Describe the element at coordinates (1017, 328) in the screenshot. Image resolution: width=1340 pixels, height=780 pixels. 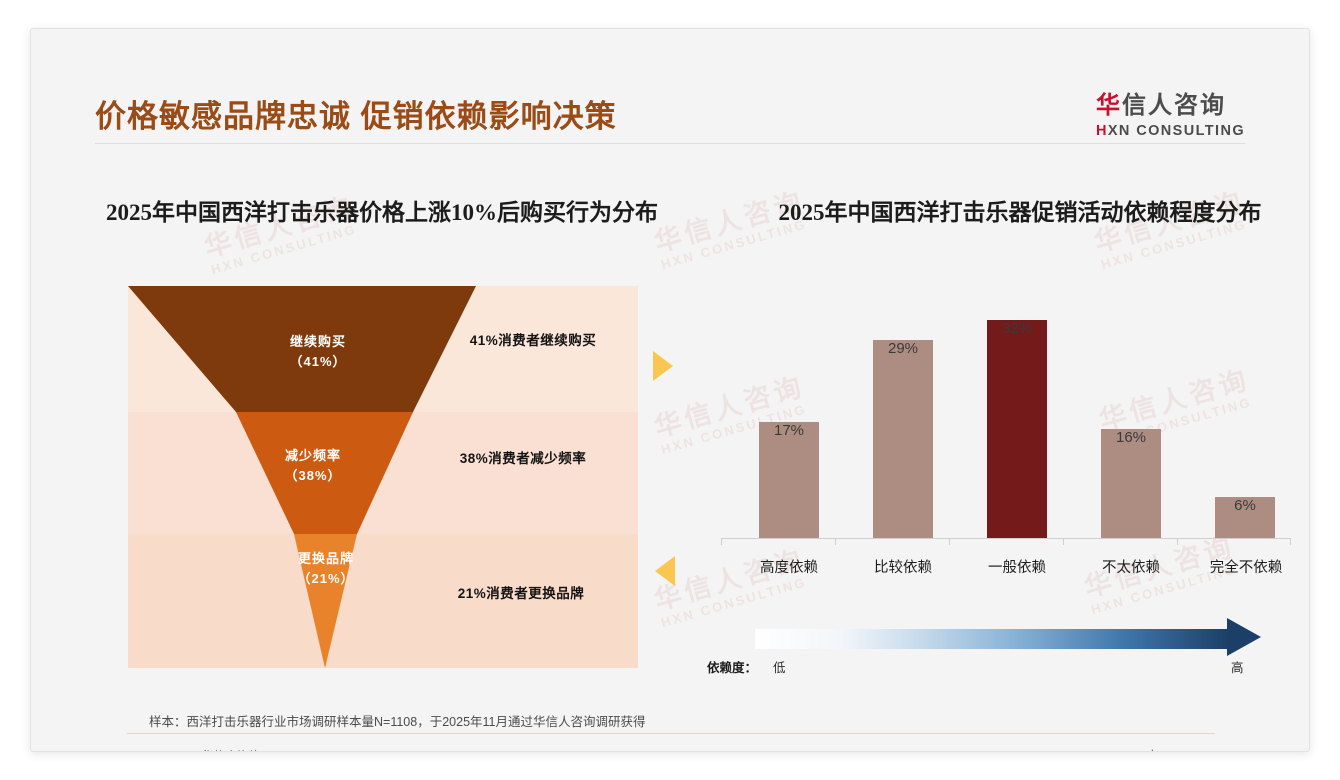
I see `bar-value-2: 32%` at that location.